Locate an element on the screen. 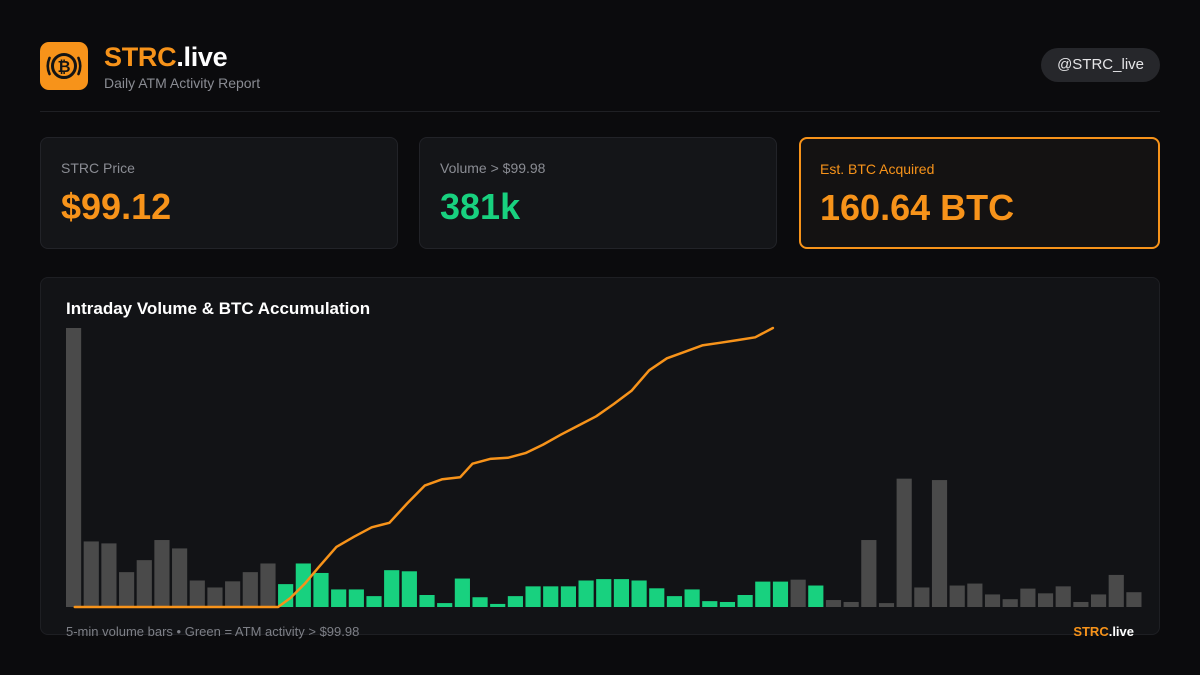 This screenshot has width=1200, height=675. bitcoin-logo-icon: ₿ is located at coordinates (64, 66).